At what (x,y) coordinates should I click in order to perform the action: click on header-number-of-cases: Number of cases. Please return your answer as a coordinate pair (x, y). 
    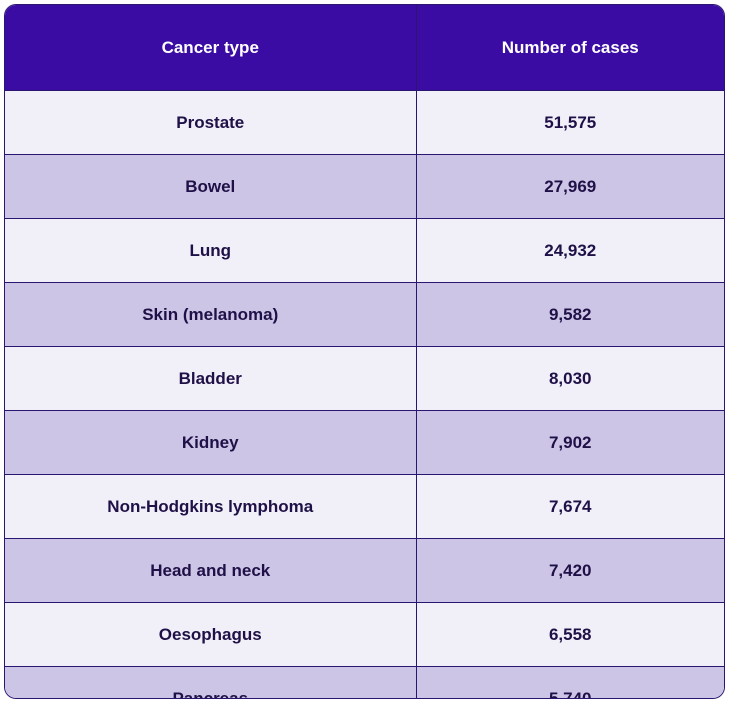
    Looking at the image, I should click on (570, 48).